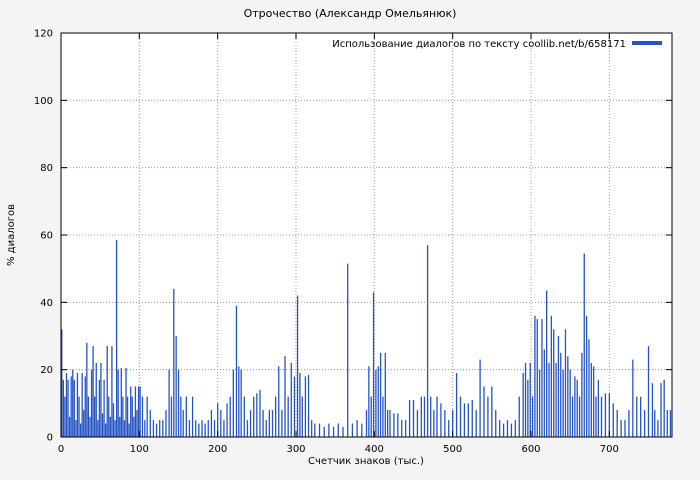 Image resolution: width=700 pixels, height=480 pixels. What do you see at coordinates (46, 168) in the screenshot?
I see `y-tick-label: 80` at bounding box center [46, 168].